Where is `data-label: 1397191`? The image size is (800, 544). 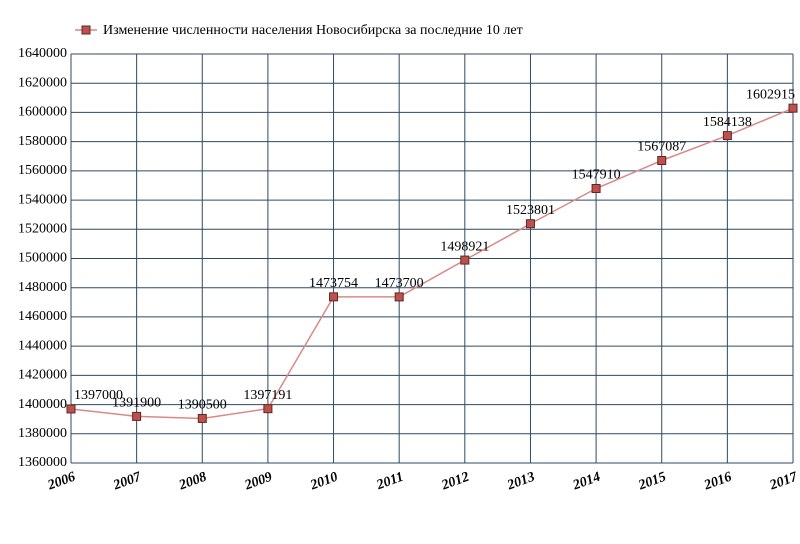
data-label: 1397191 is located at coordinates (267, 395).